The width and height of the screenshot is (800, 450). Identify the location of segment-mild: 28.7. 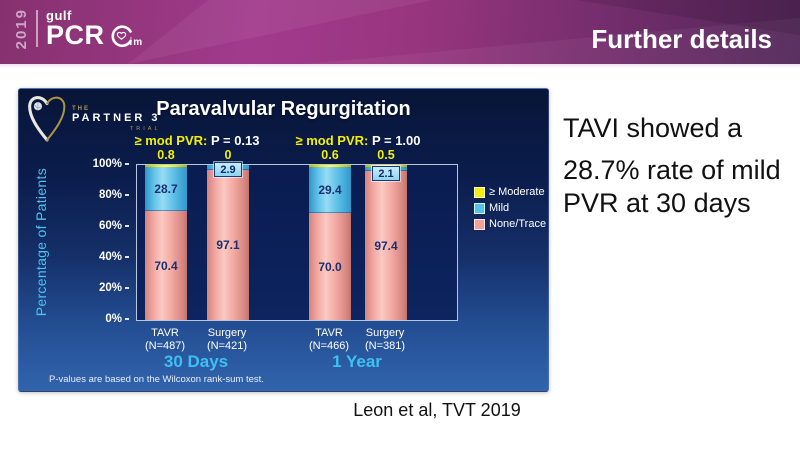
(166, 189).